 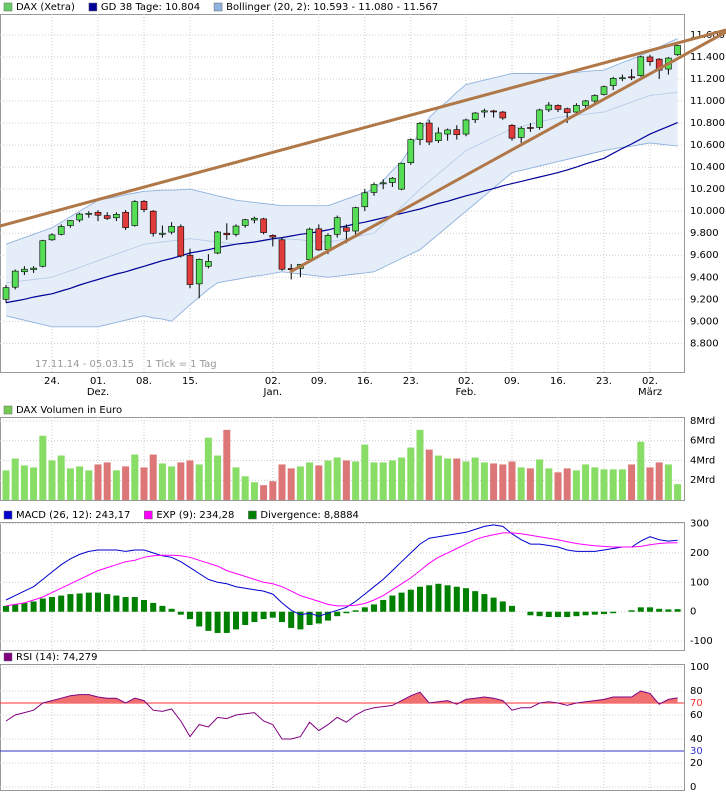 I want to click on y-tick-label: 9.000, so click(x=704, y=321).